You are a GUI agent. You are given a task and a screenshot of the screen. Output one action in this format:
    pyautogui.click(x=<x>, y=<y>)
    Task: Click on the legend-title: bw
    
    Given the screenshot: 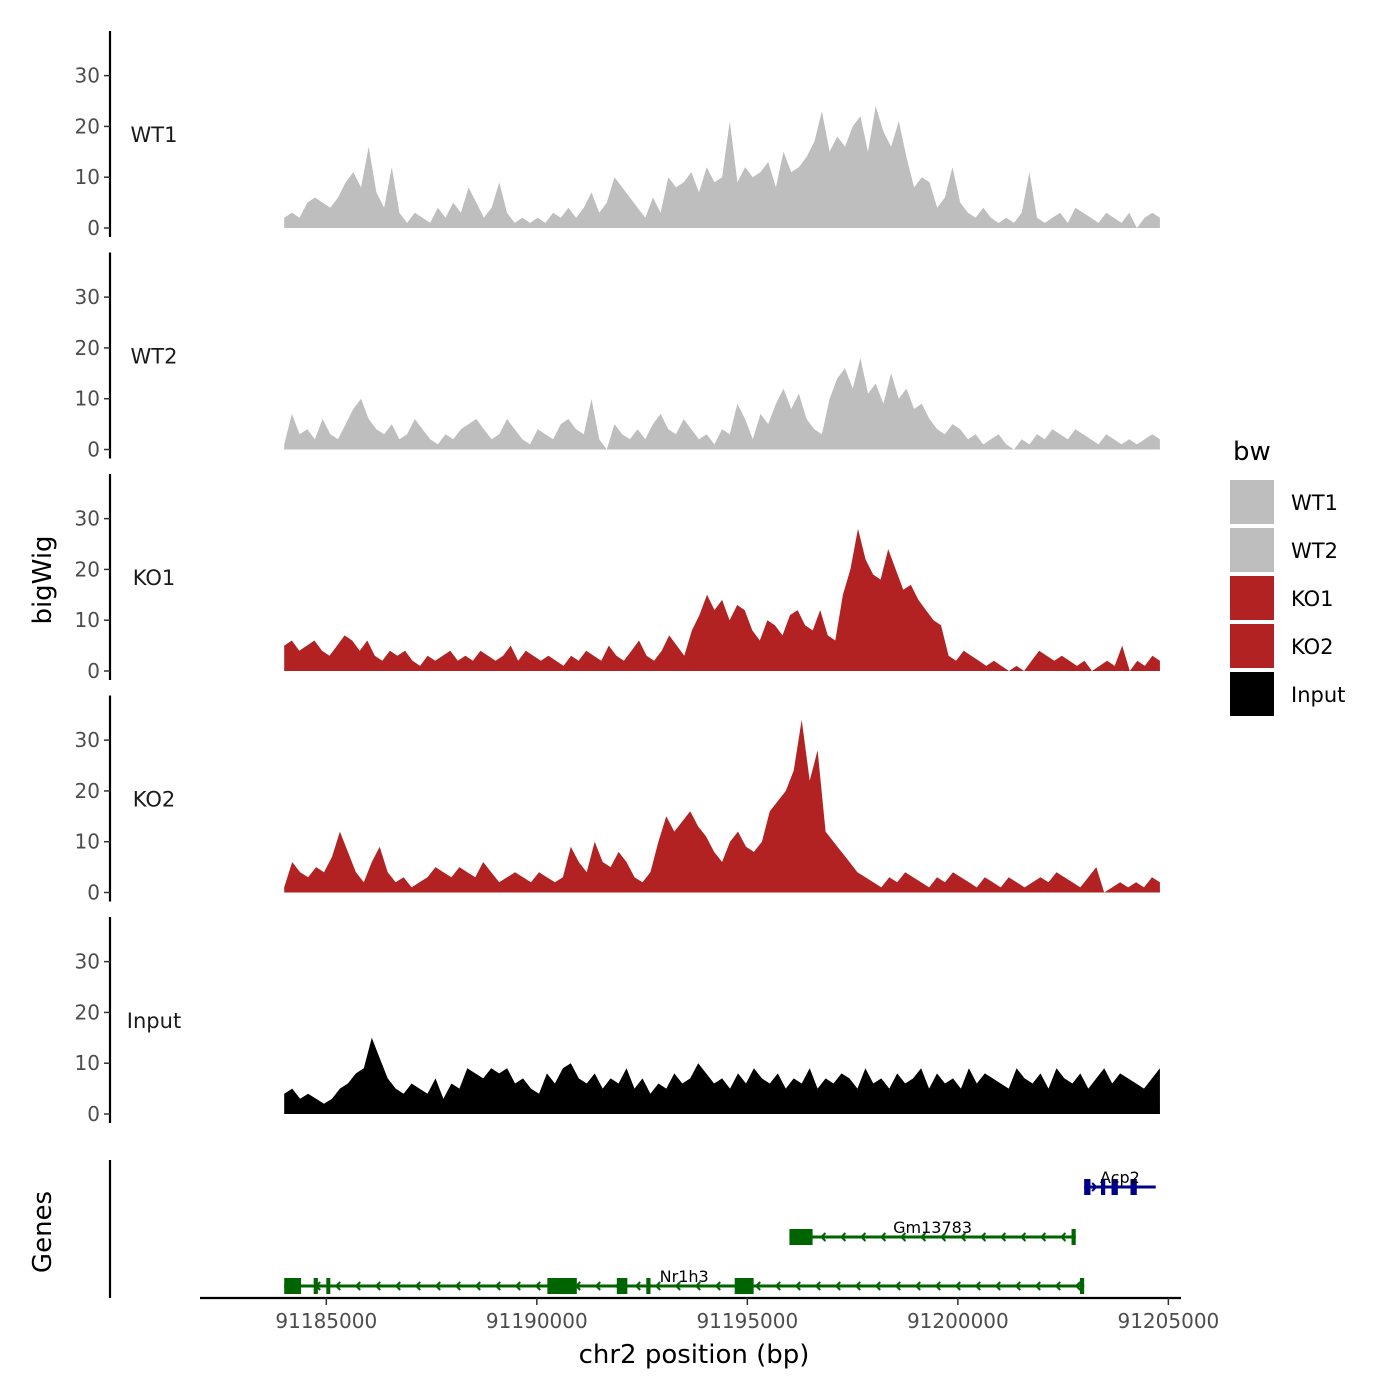 What is the action you would take?
    pyautogui.click(x=1252, y=452)
    